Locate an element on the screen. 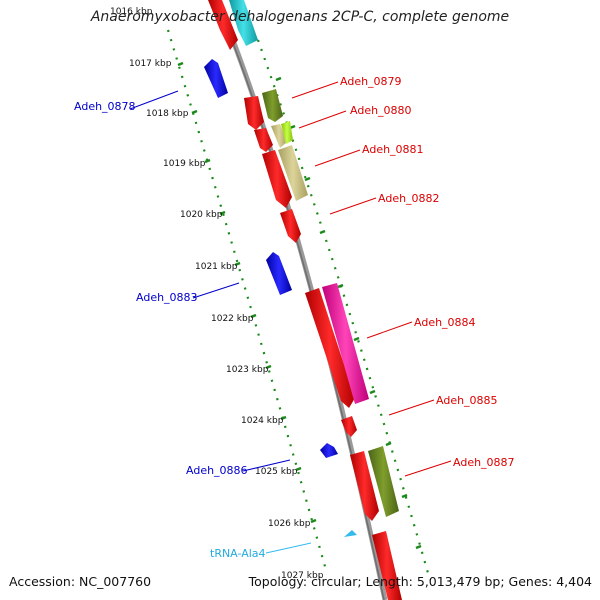 The height and width of the screenshot is (600, 600). label-trna-ala4: tRNA-Ala4 is located at coordinates (238, 553).